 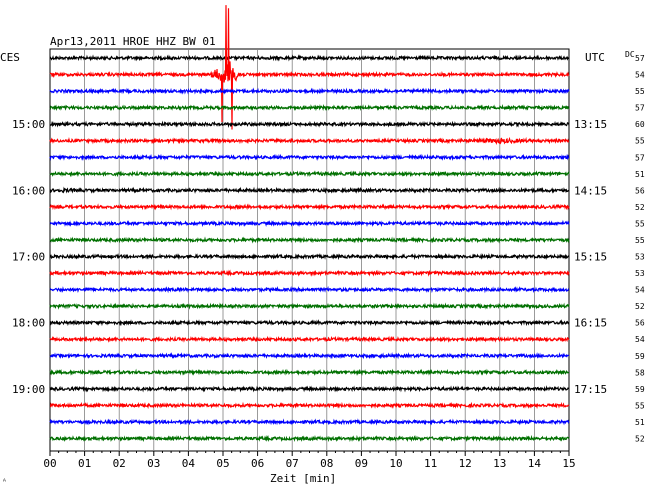 I want to click on x-tick-label: 07, so click(x=292, y=463).